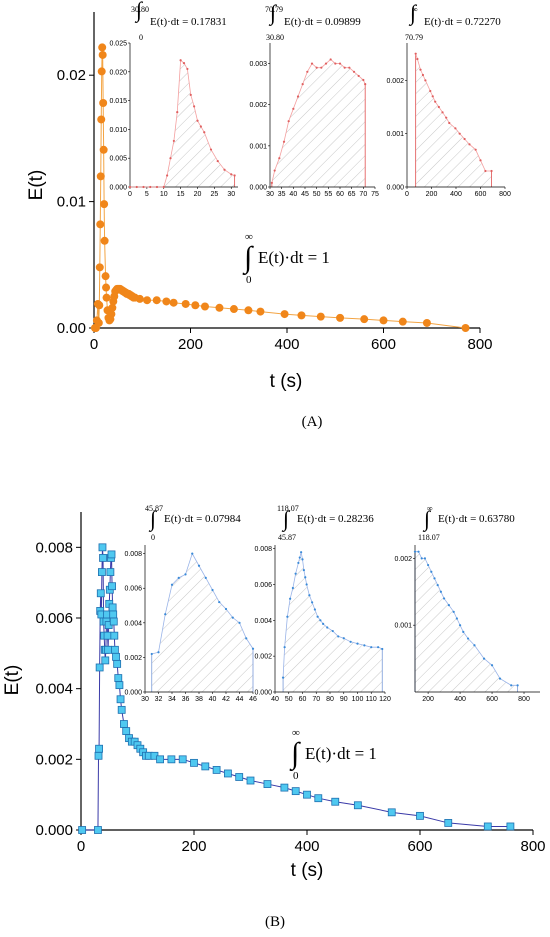  I want to click on x-tick-label: 400, so click(286, 344).